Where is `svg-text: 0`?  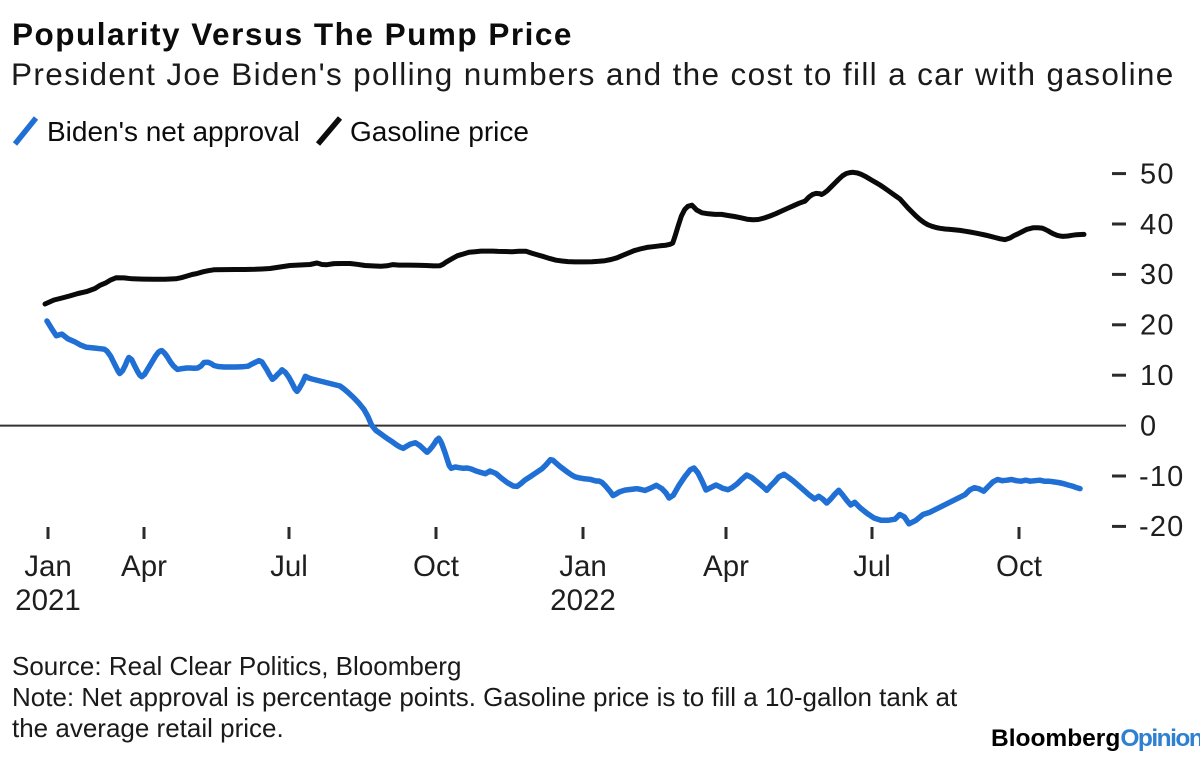 svg-text: 0 is located at coordinates (1148, 426).